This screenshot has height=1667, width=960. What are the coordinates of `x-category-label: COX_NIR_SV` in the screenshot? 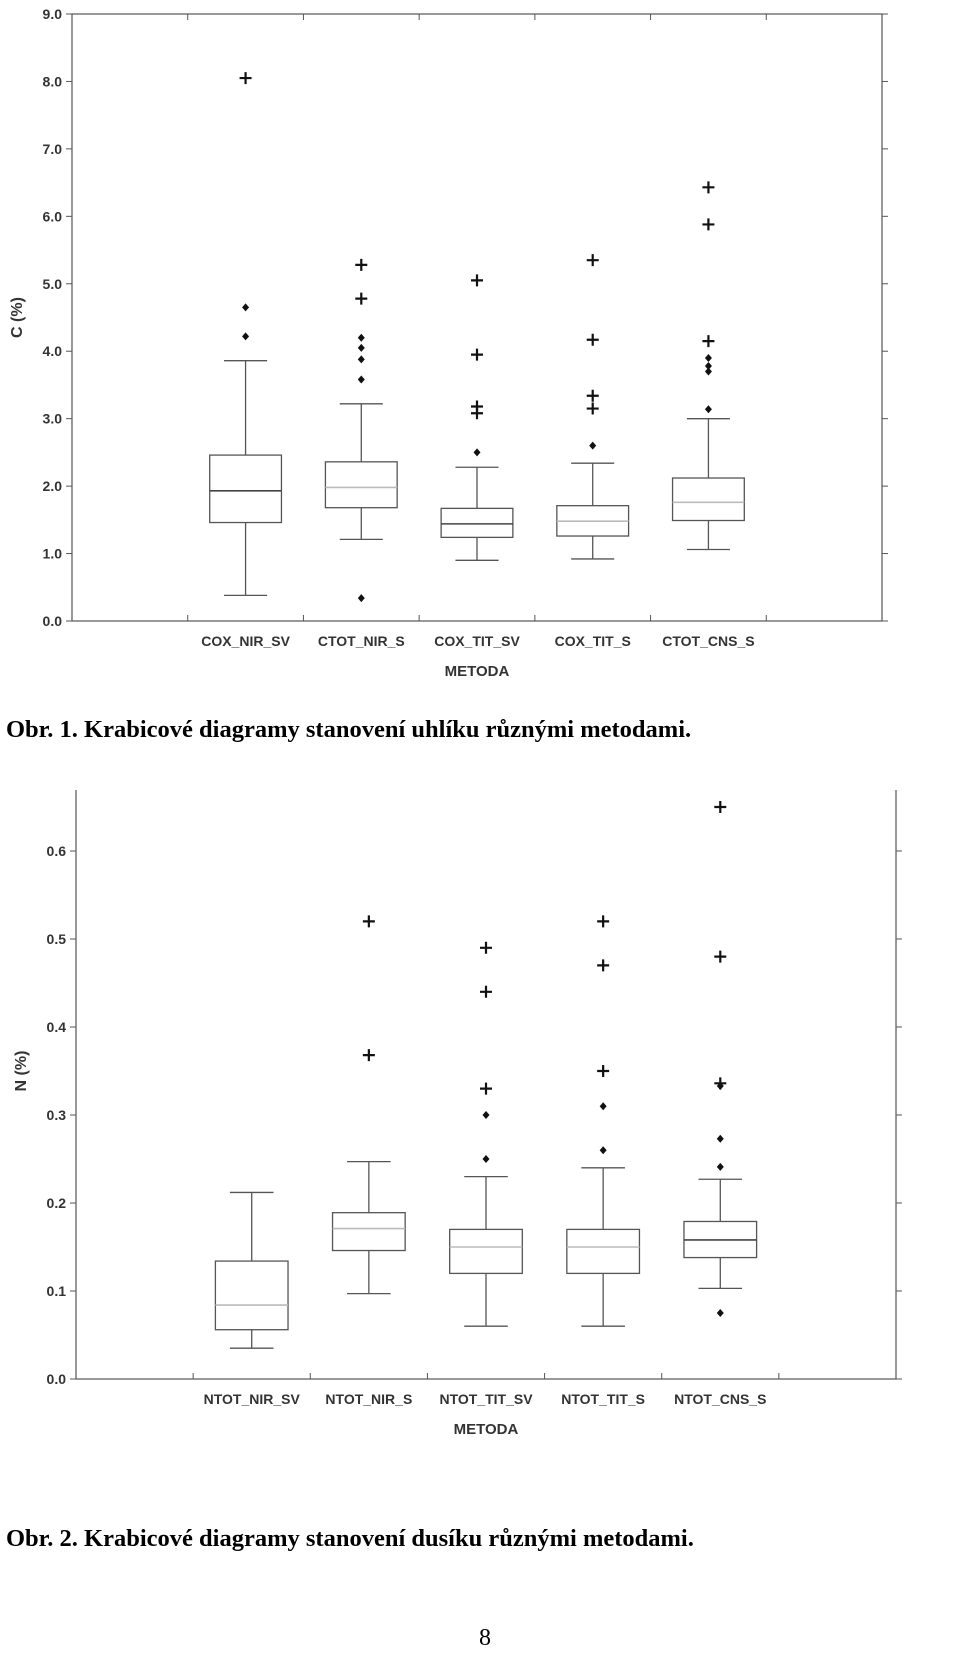 It's located at (245, 641).